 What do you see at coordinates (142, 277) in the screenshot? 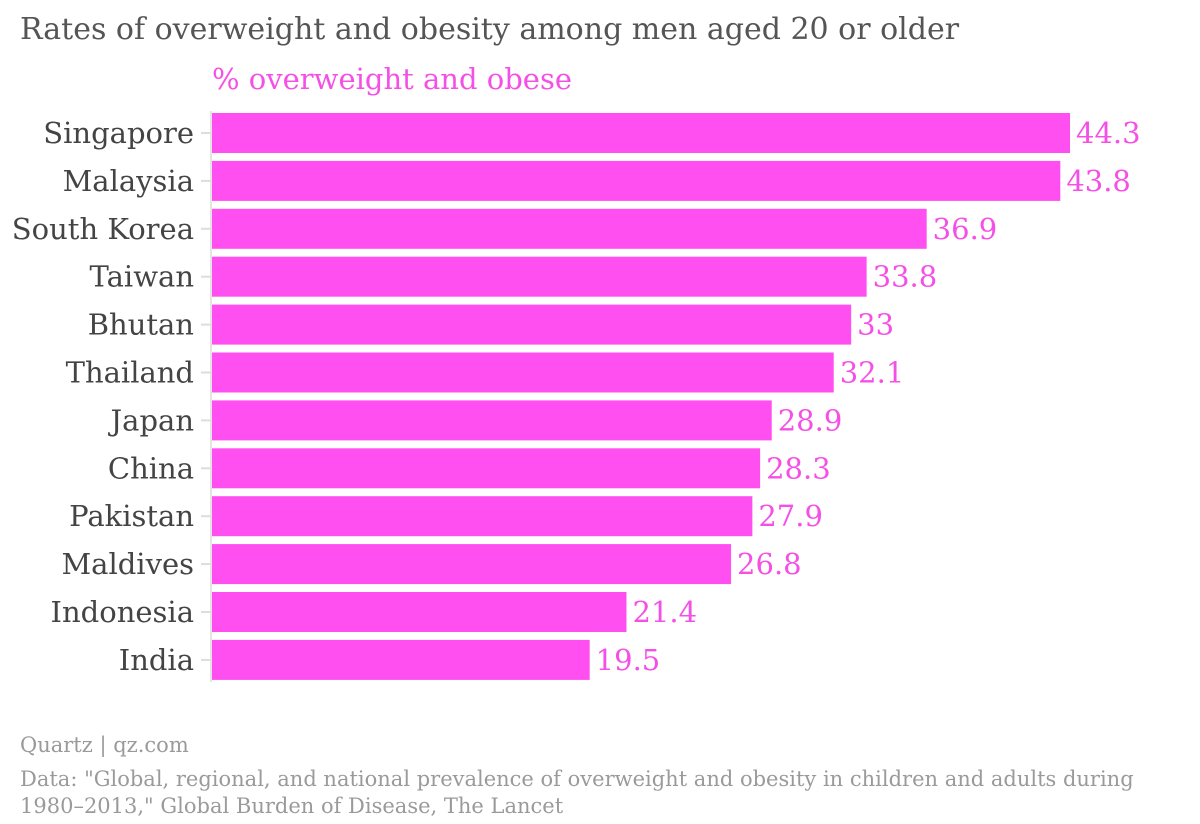
I see `category-label: Taiwan` at bounding box center [142, 277].